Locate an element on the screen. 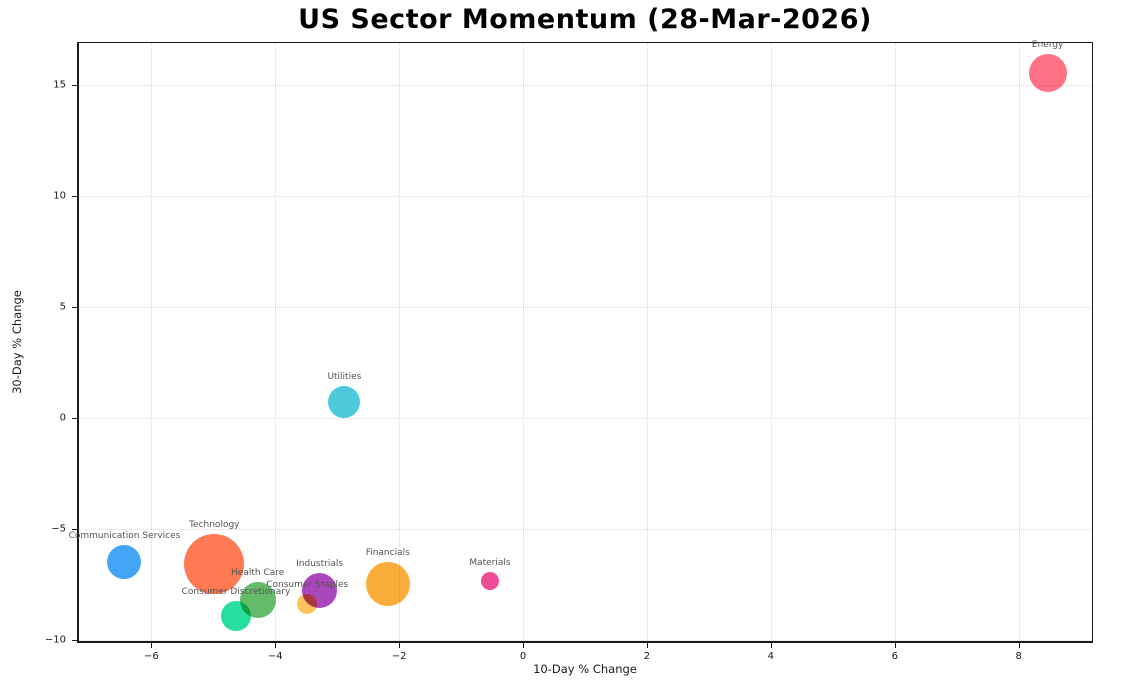 The width and height of the screenshot is (1126, 697). bubble-label-financials: Financials is located at coordinates (387, 553).